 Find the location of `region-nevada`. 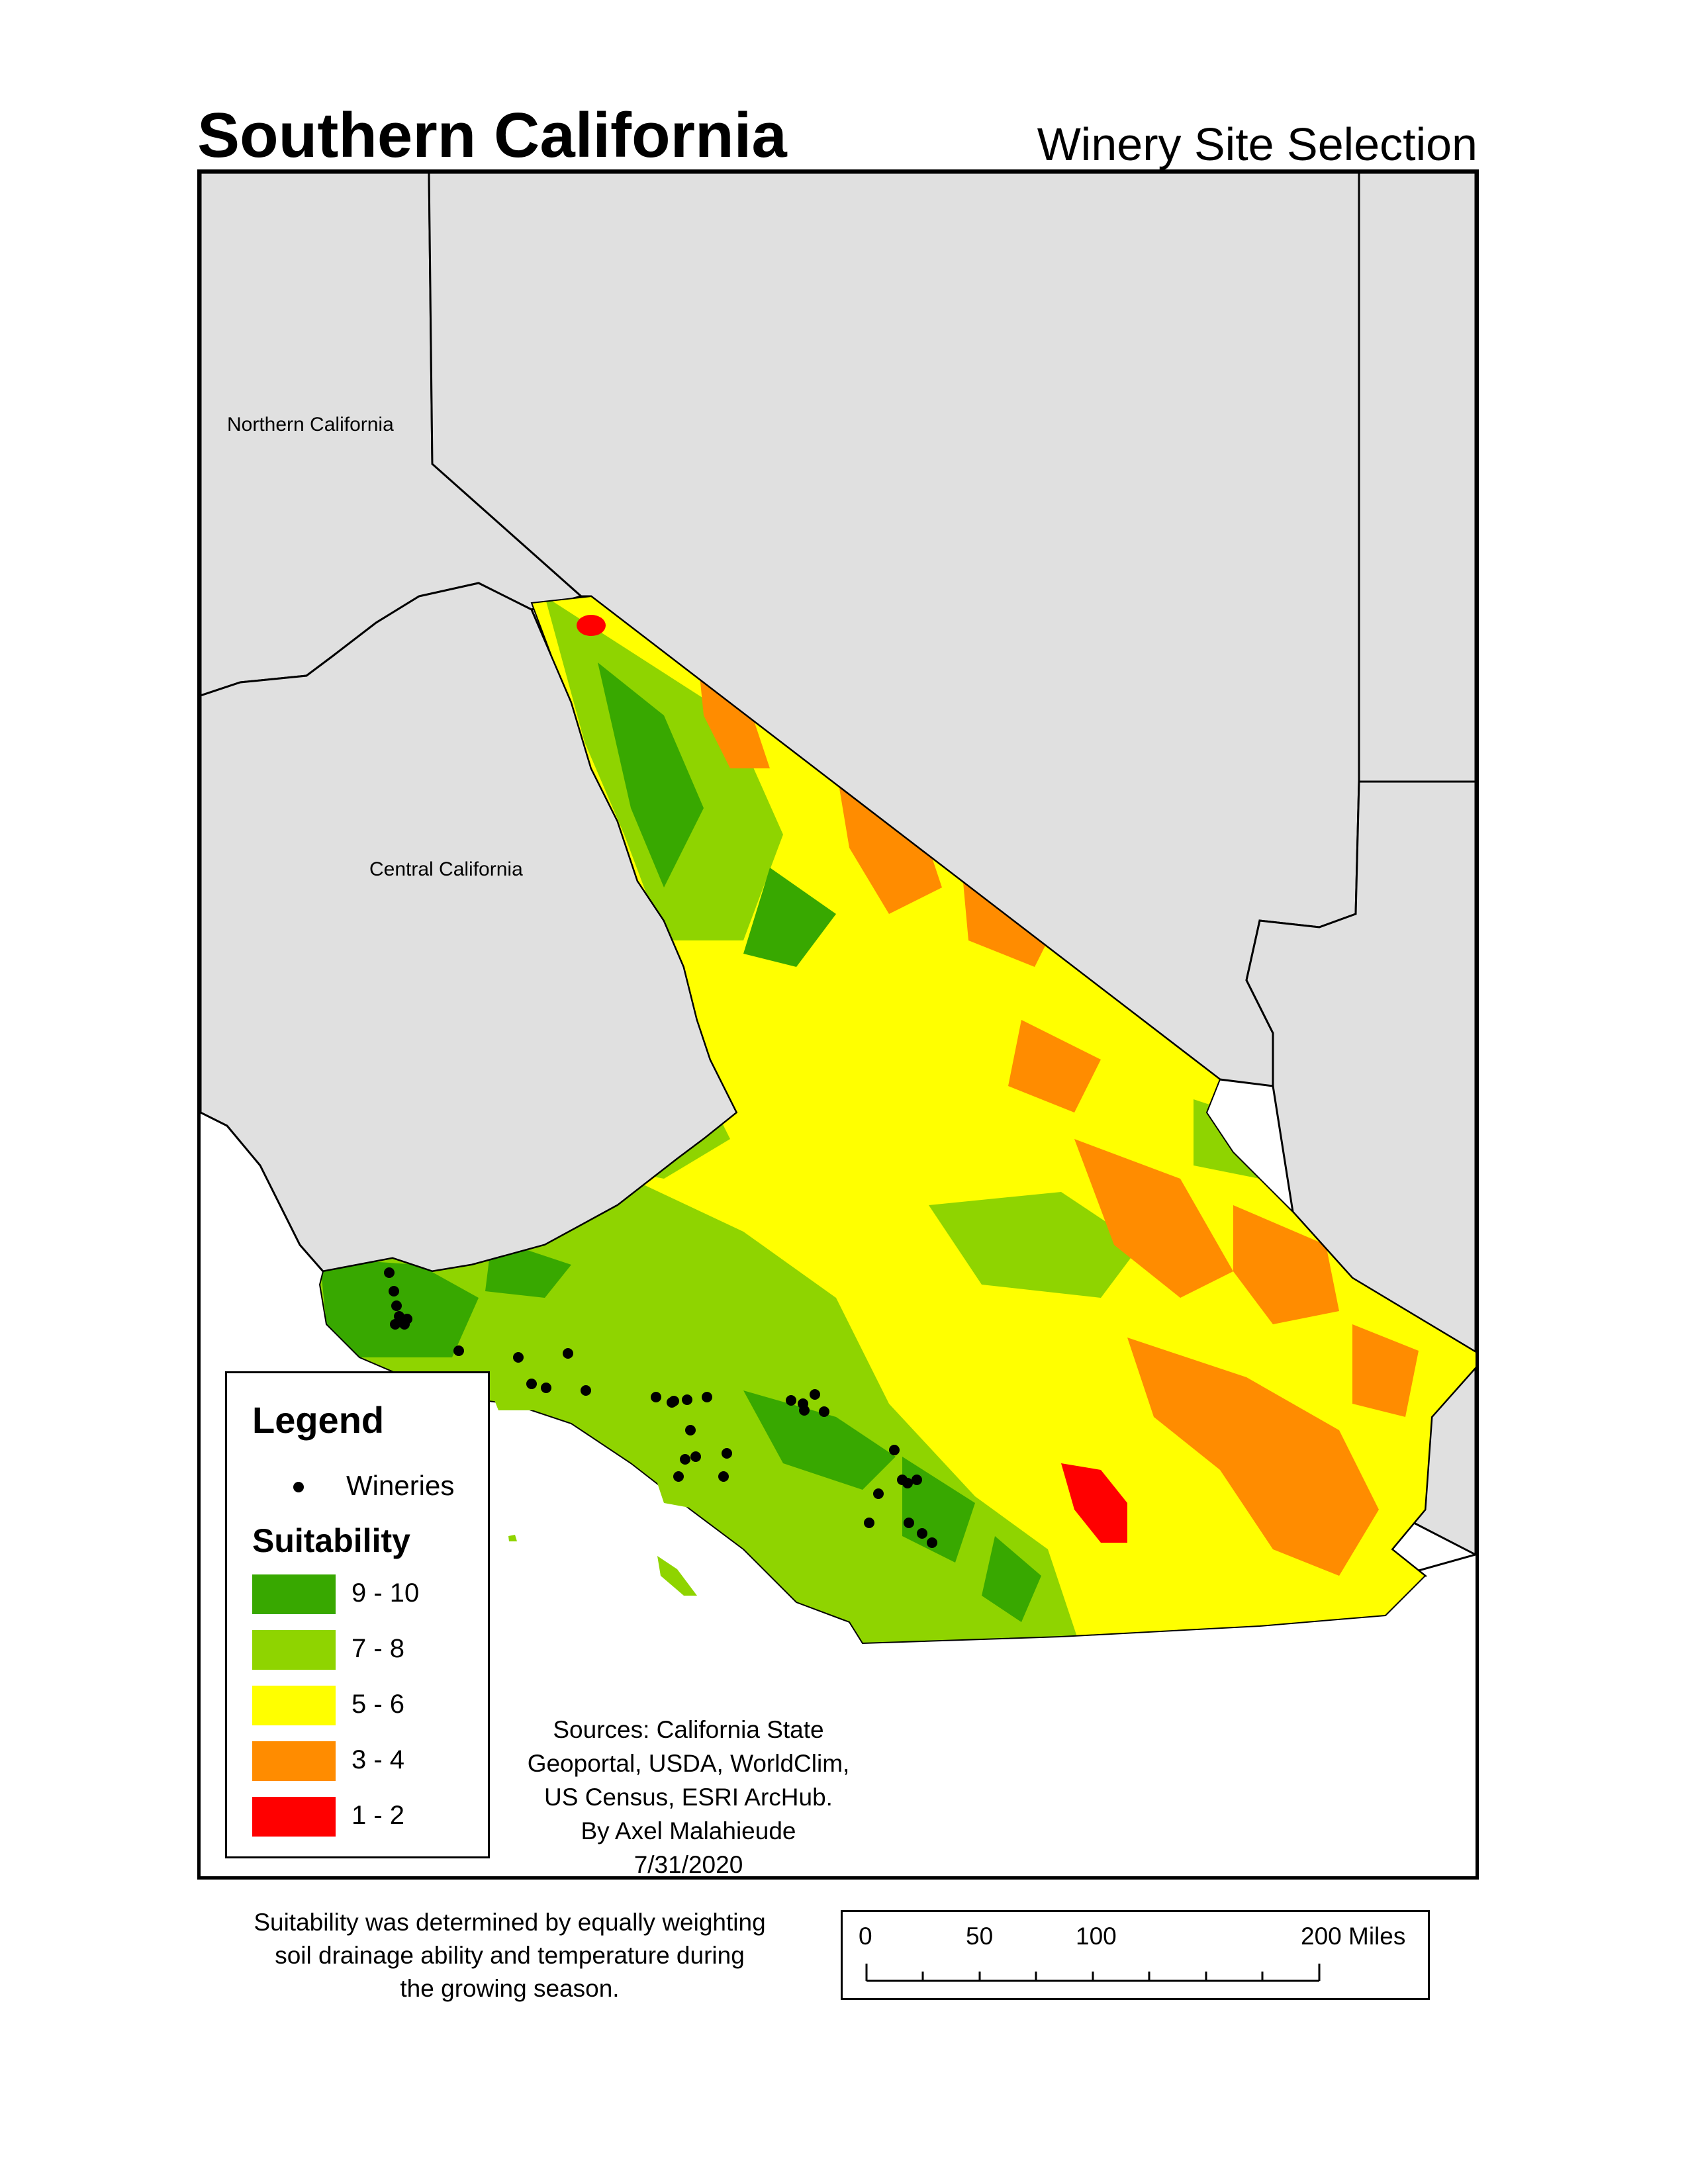

region-nevada is located at coordinates (1417, 478).